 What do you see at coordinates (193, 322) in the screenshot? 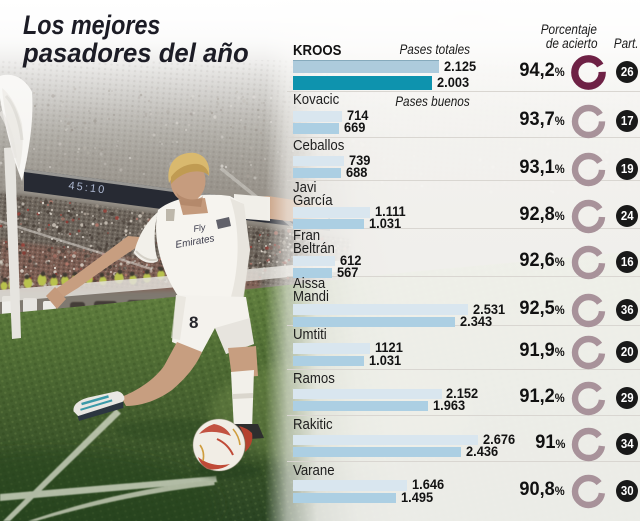
I see `svg-text: 8` at bounding box center [193, 322].